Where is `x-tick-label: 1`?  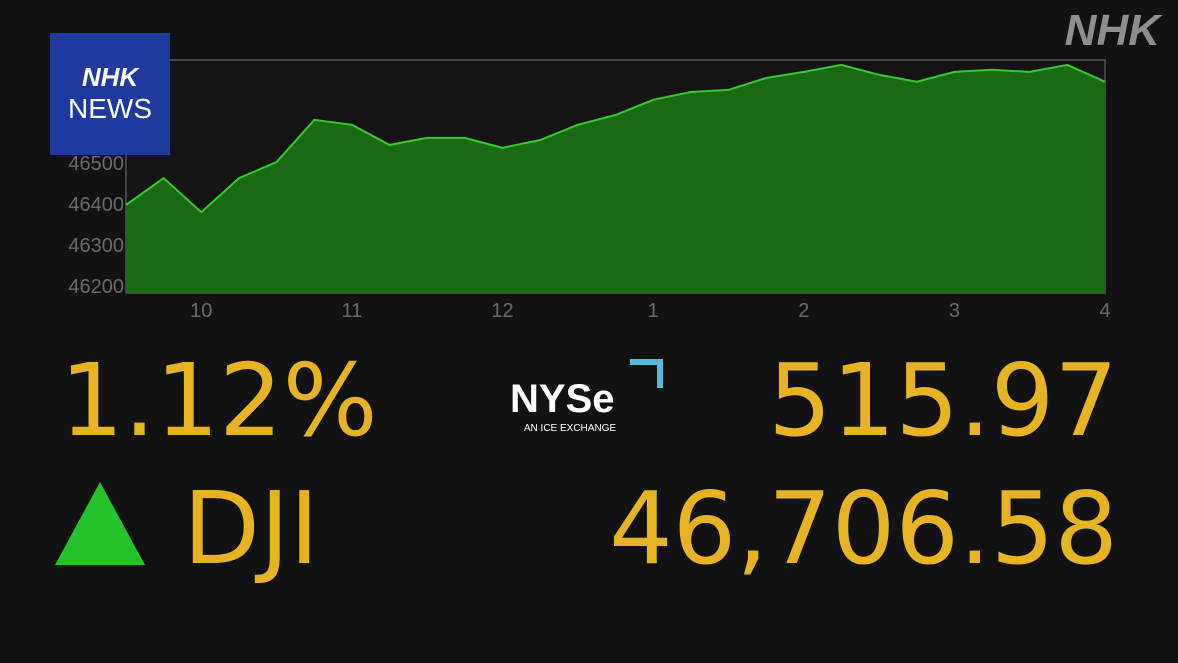
x-tick-label: 1 is located at coordinates (653, 311).